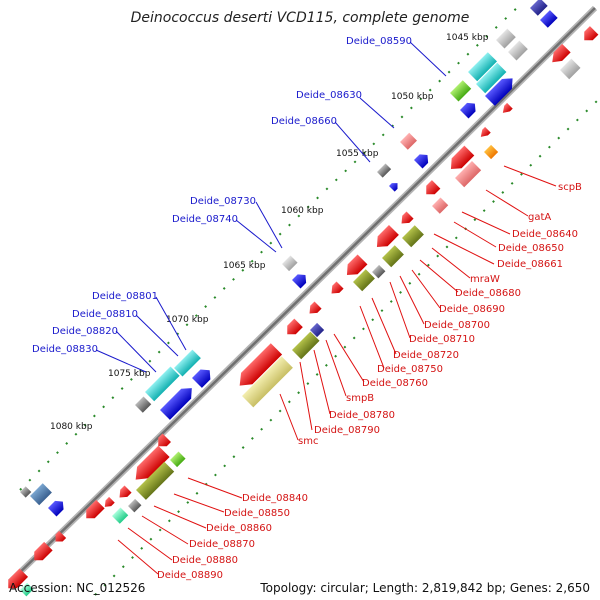 The height and width of the screenshot is (600, 600). I want to click on gene-label: Deide_08810, so click(105, 314).